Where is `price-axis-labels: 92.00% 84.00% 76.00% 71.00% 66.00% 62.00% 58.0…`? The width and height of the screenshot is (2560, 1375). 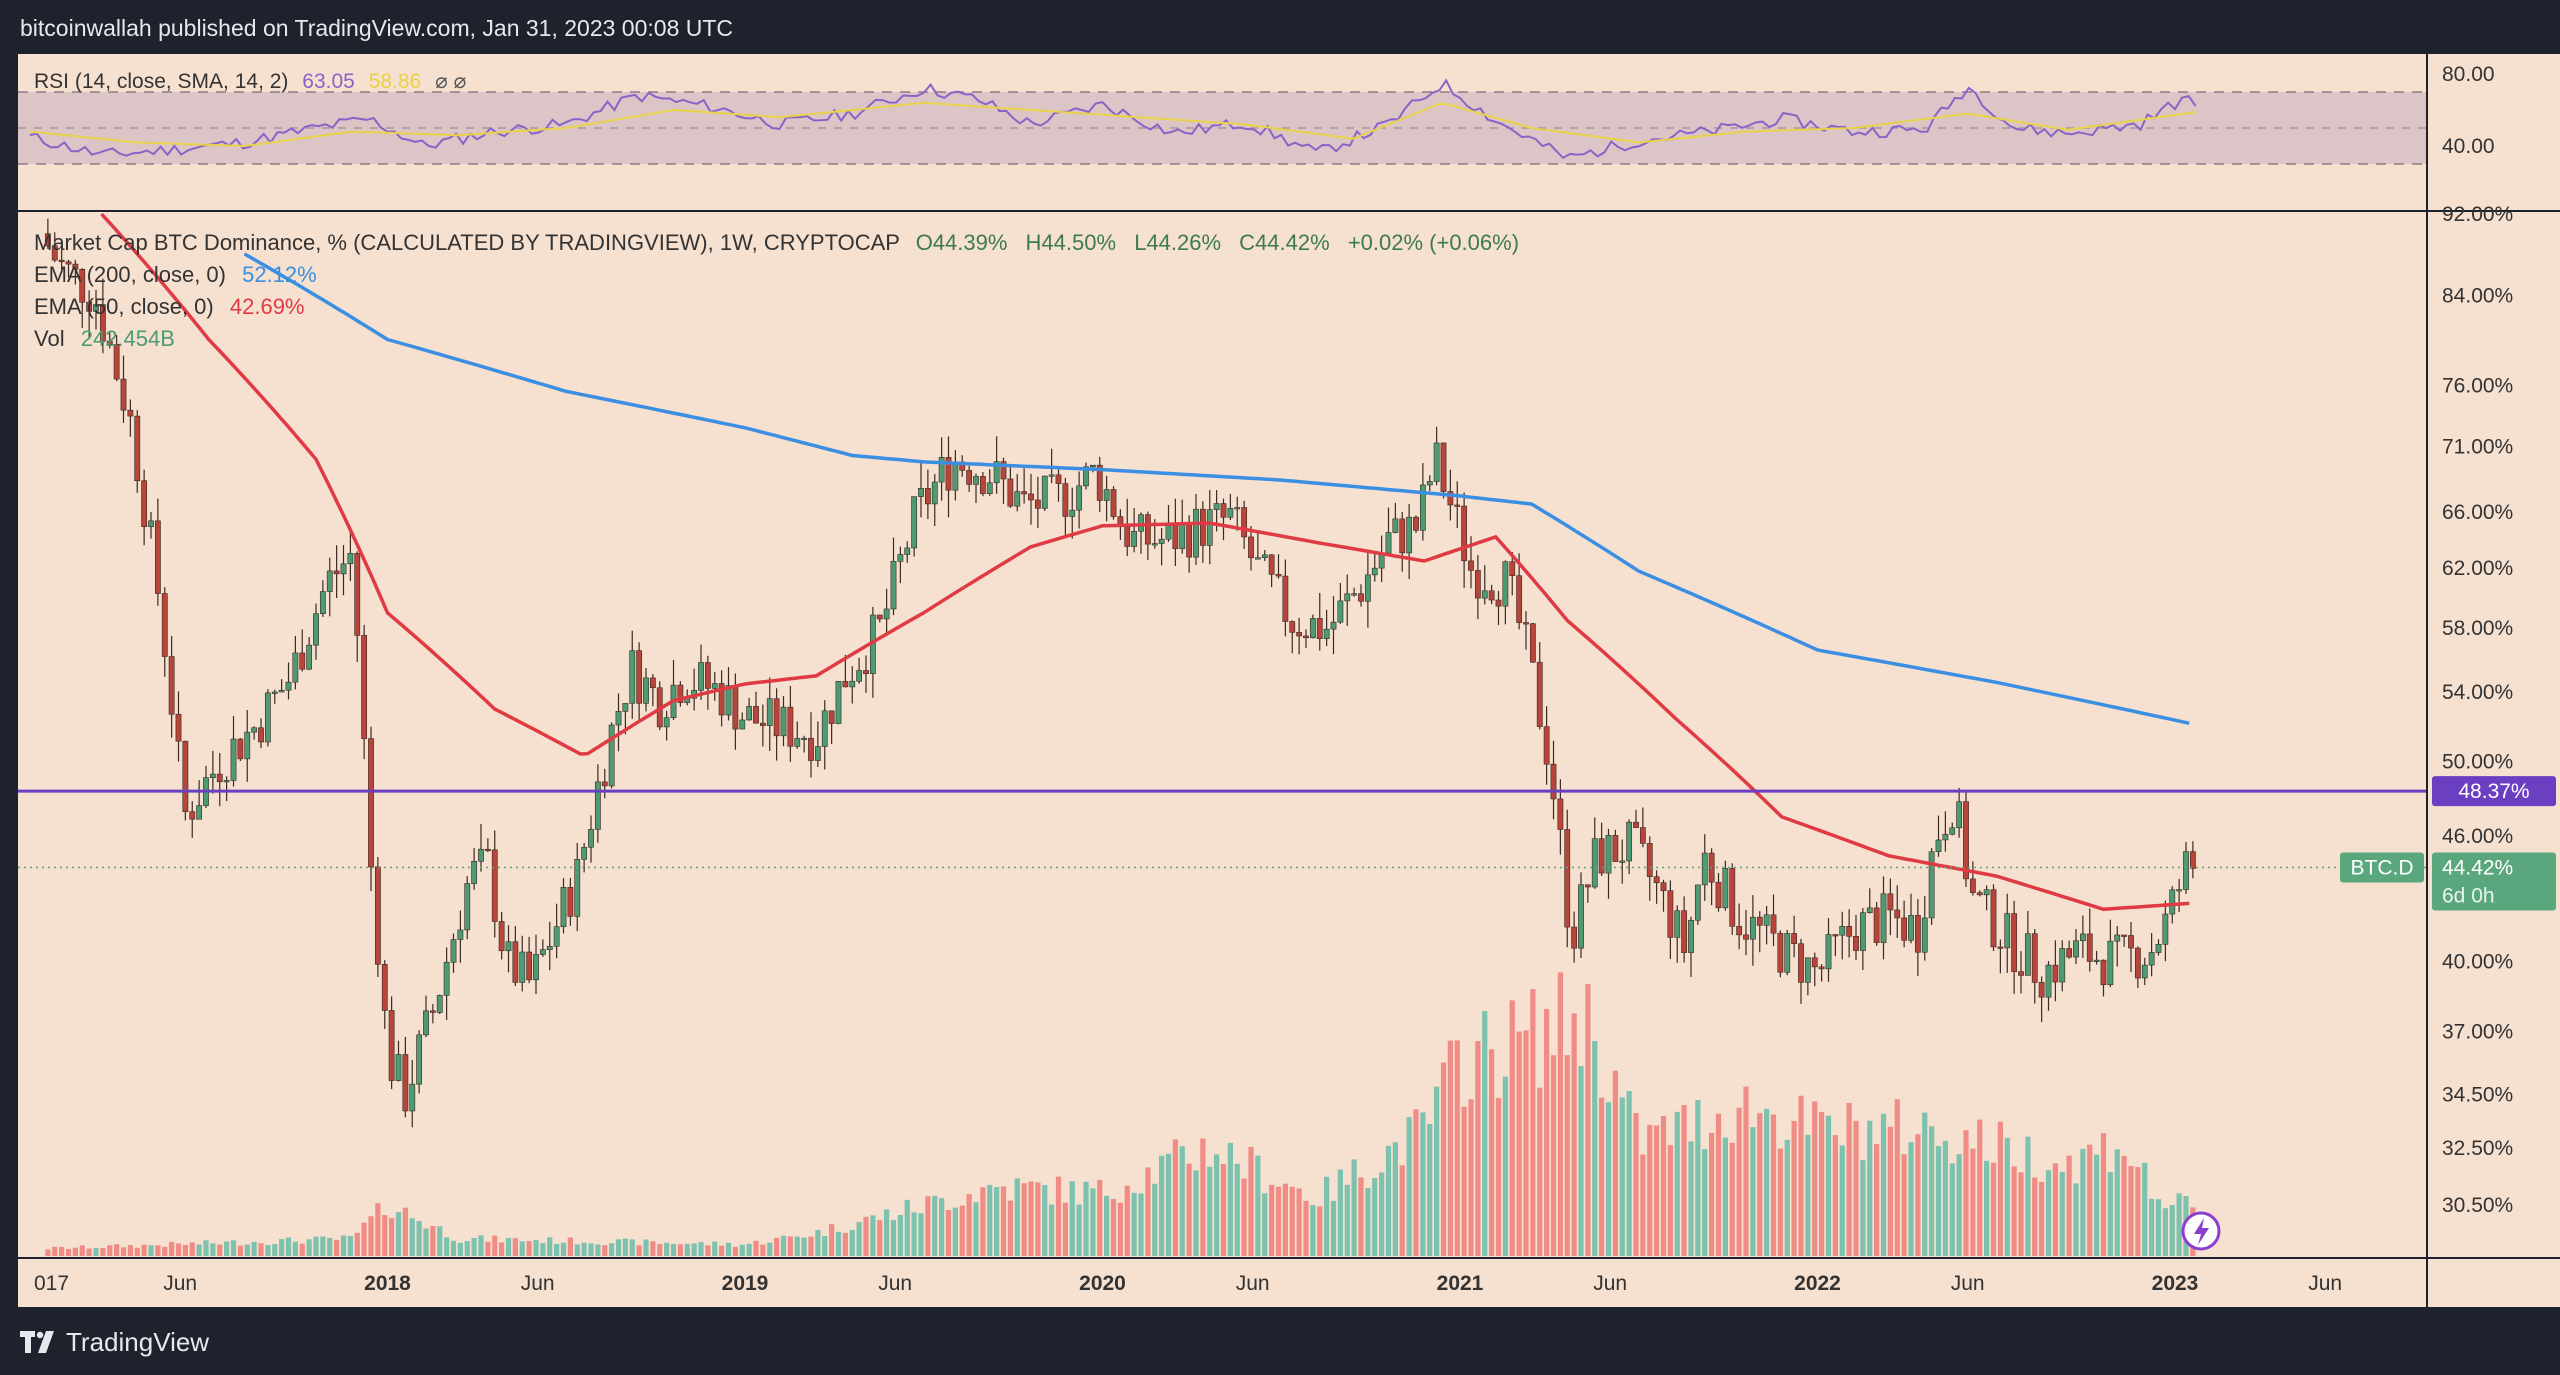 price-axis-labels: 92.00% 84.00% 76.00% 71.00% 66.00% 62.00% 58.0… is located at coordinates (2477, 710).